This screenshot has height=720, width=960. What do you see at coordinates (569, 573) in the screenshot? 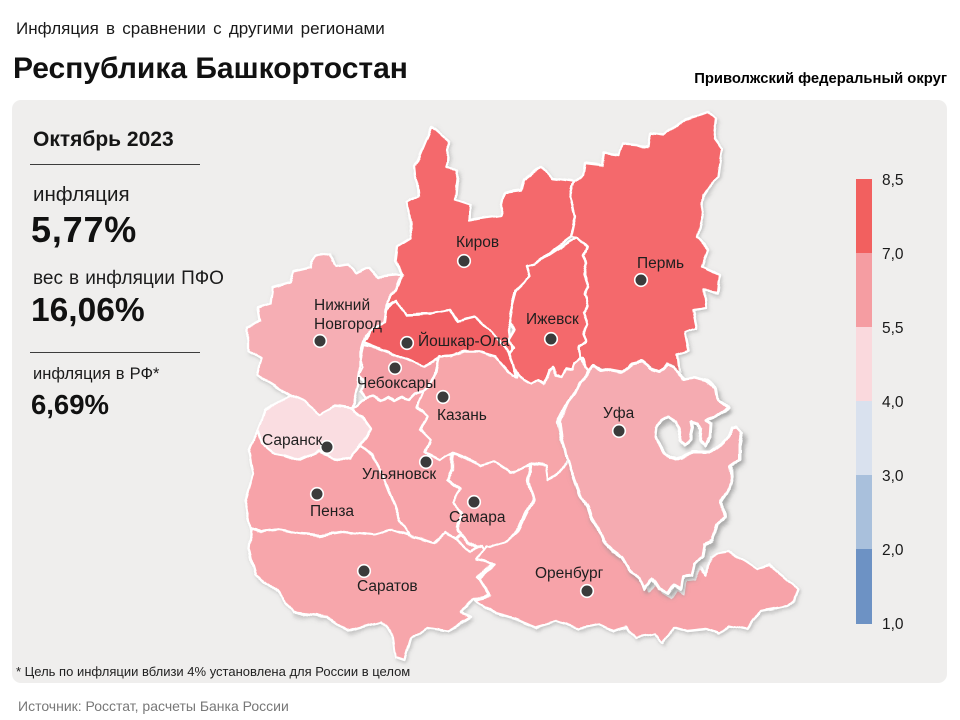
I see `svg-text: Оренбург` at bounding box center [569, 573].